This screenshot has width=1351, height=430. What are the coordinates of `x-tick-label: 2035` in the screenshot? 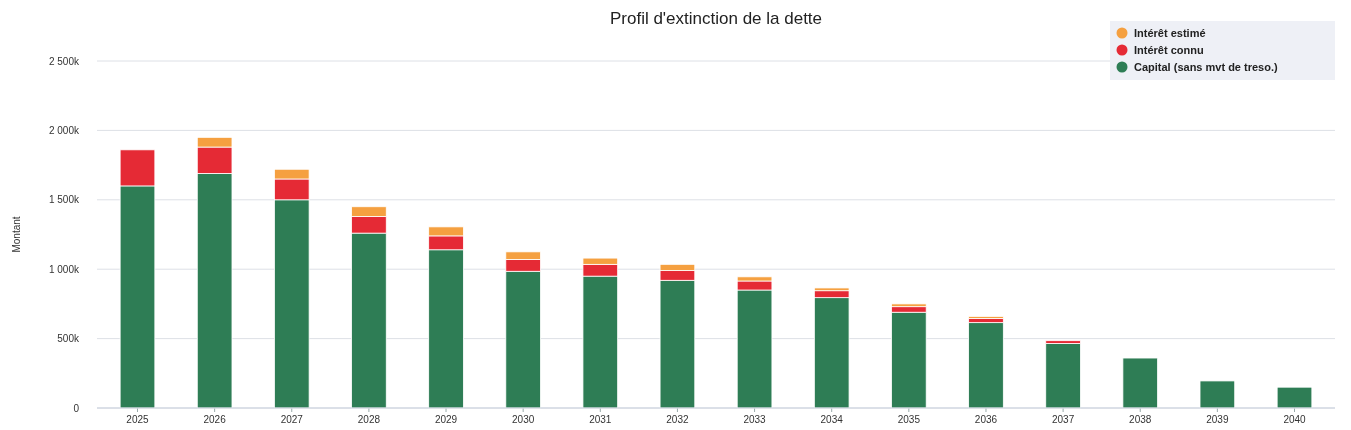 It's located at (909, 419).